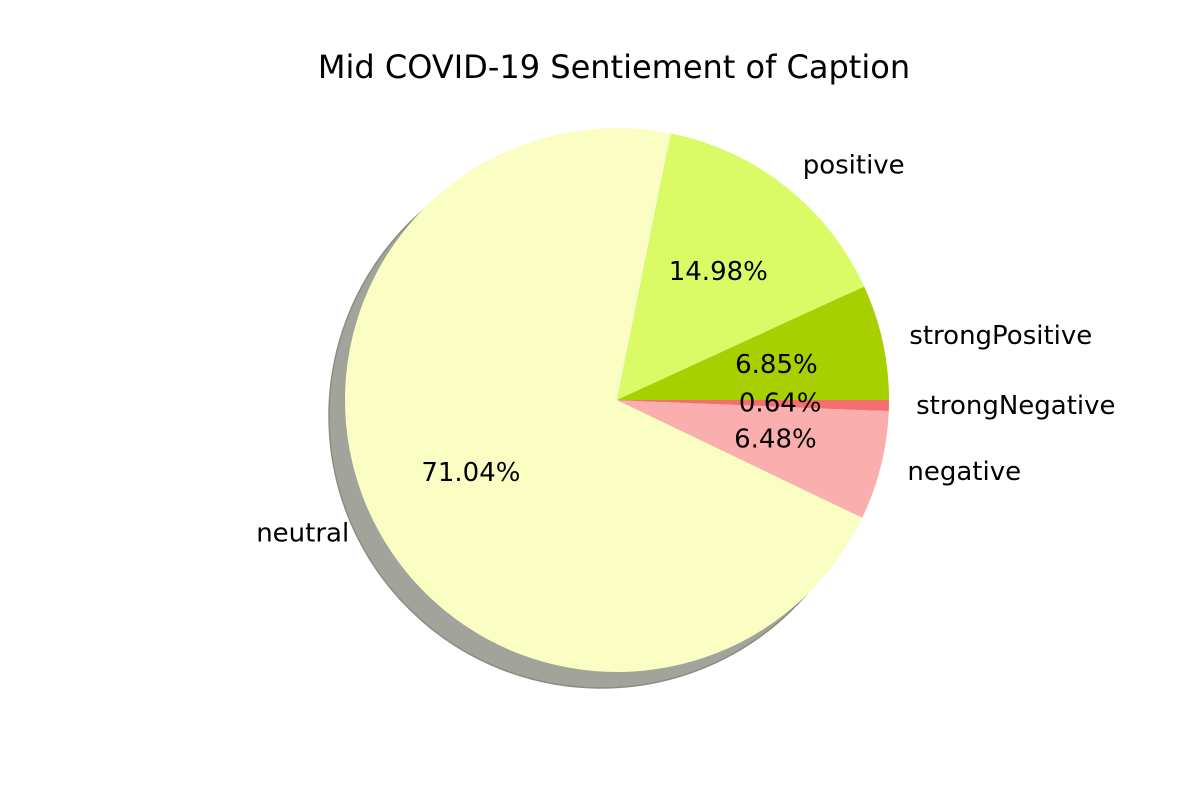 The height and width of the screenshot is (800, 1200). Describe the element at coordinates (776, 365) in the screenshot. I see `pct-label-strong-positive: 6.85%` at that location.